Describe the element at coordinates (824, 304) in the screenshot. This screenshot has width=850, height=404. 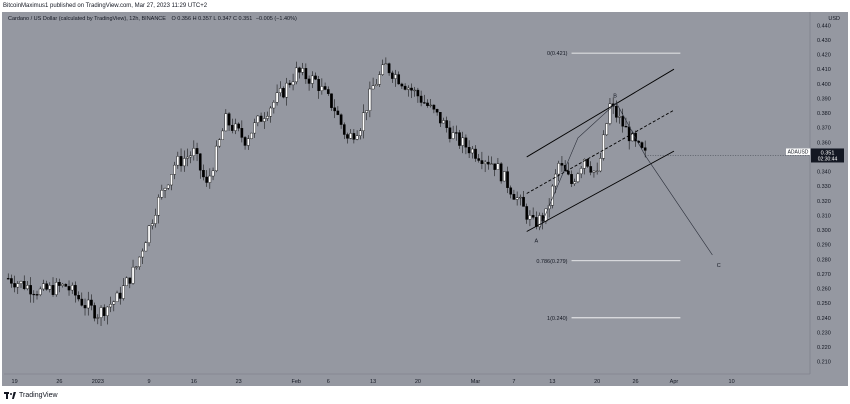
I see `y-tick-label: 0.250` at that location.